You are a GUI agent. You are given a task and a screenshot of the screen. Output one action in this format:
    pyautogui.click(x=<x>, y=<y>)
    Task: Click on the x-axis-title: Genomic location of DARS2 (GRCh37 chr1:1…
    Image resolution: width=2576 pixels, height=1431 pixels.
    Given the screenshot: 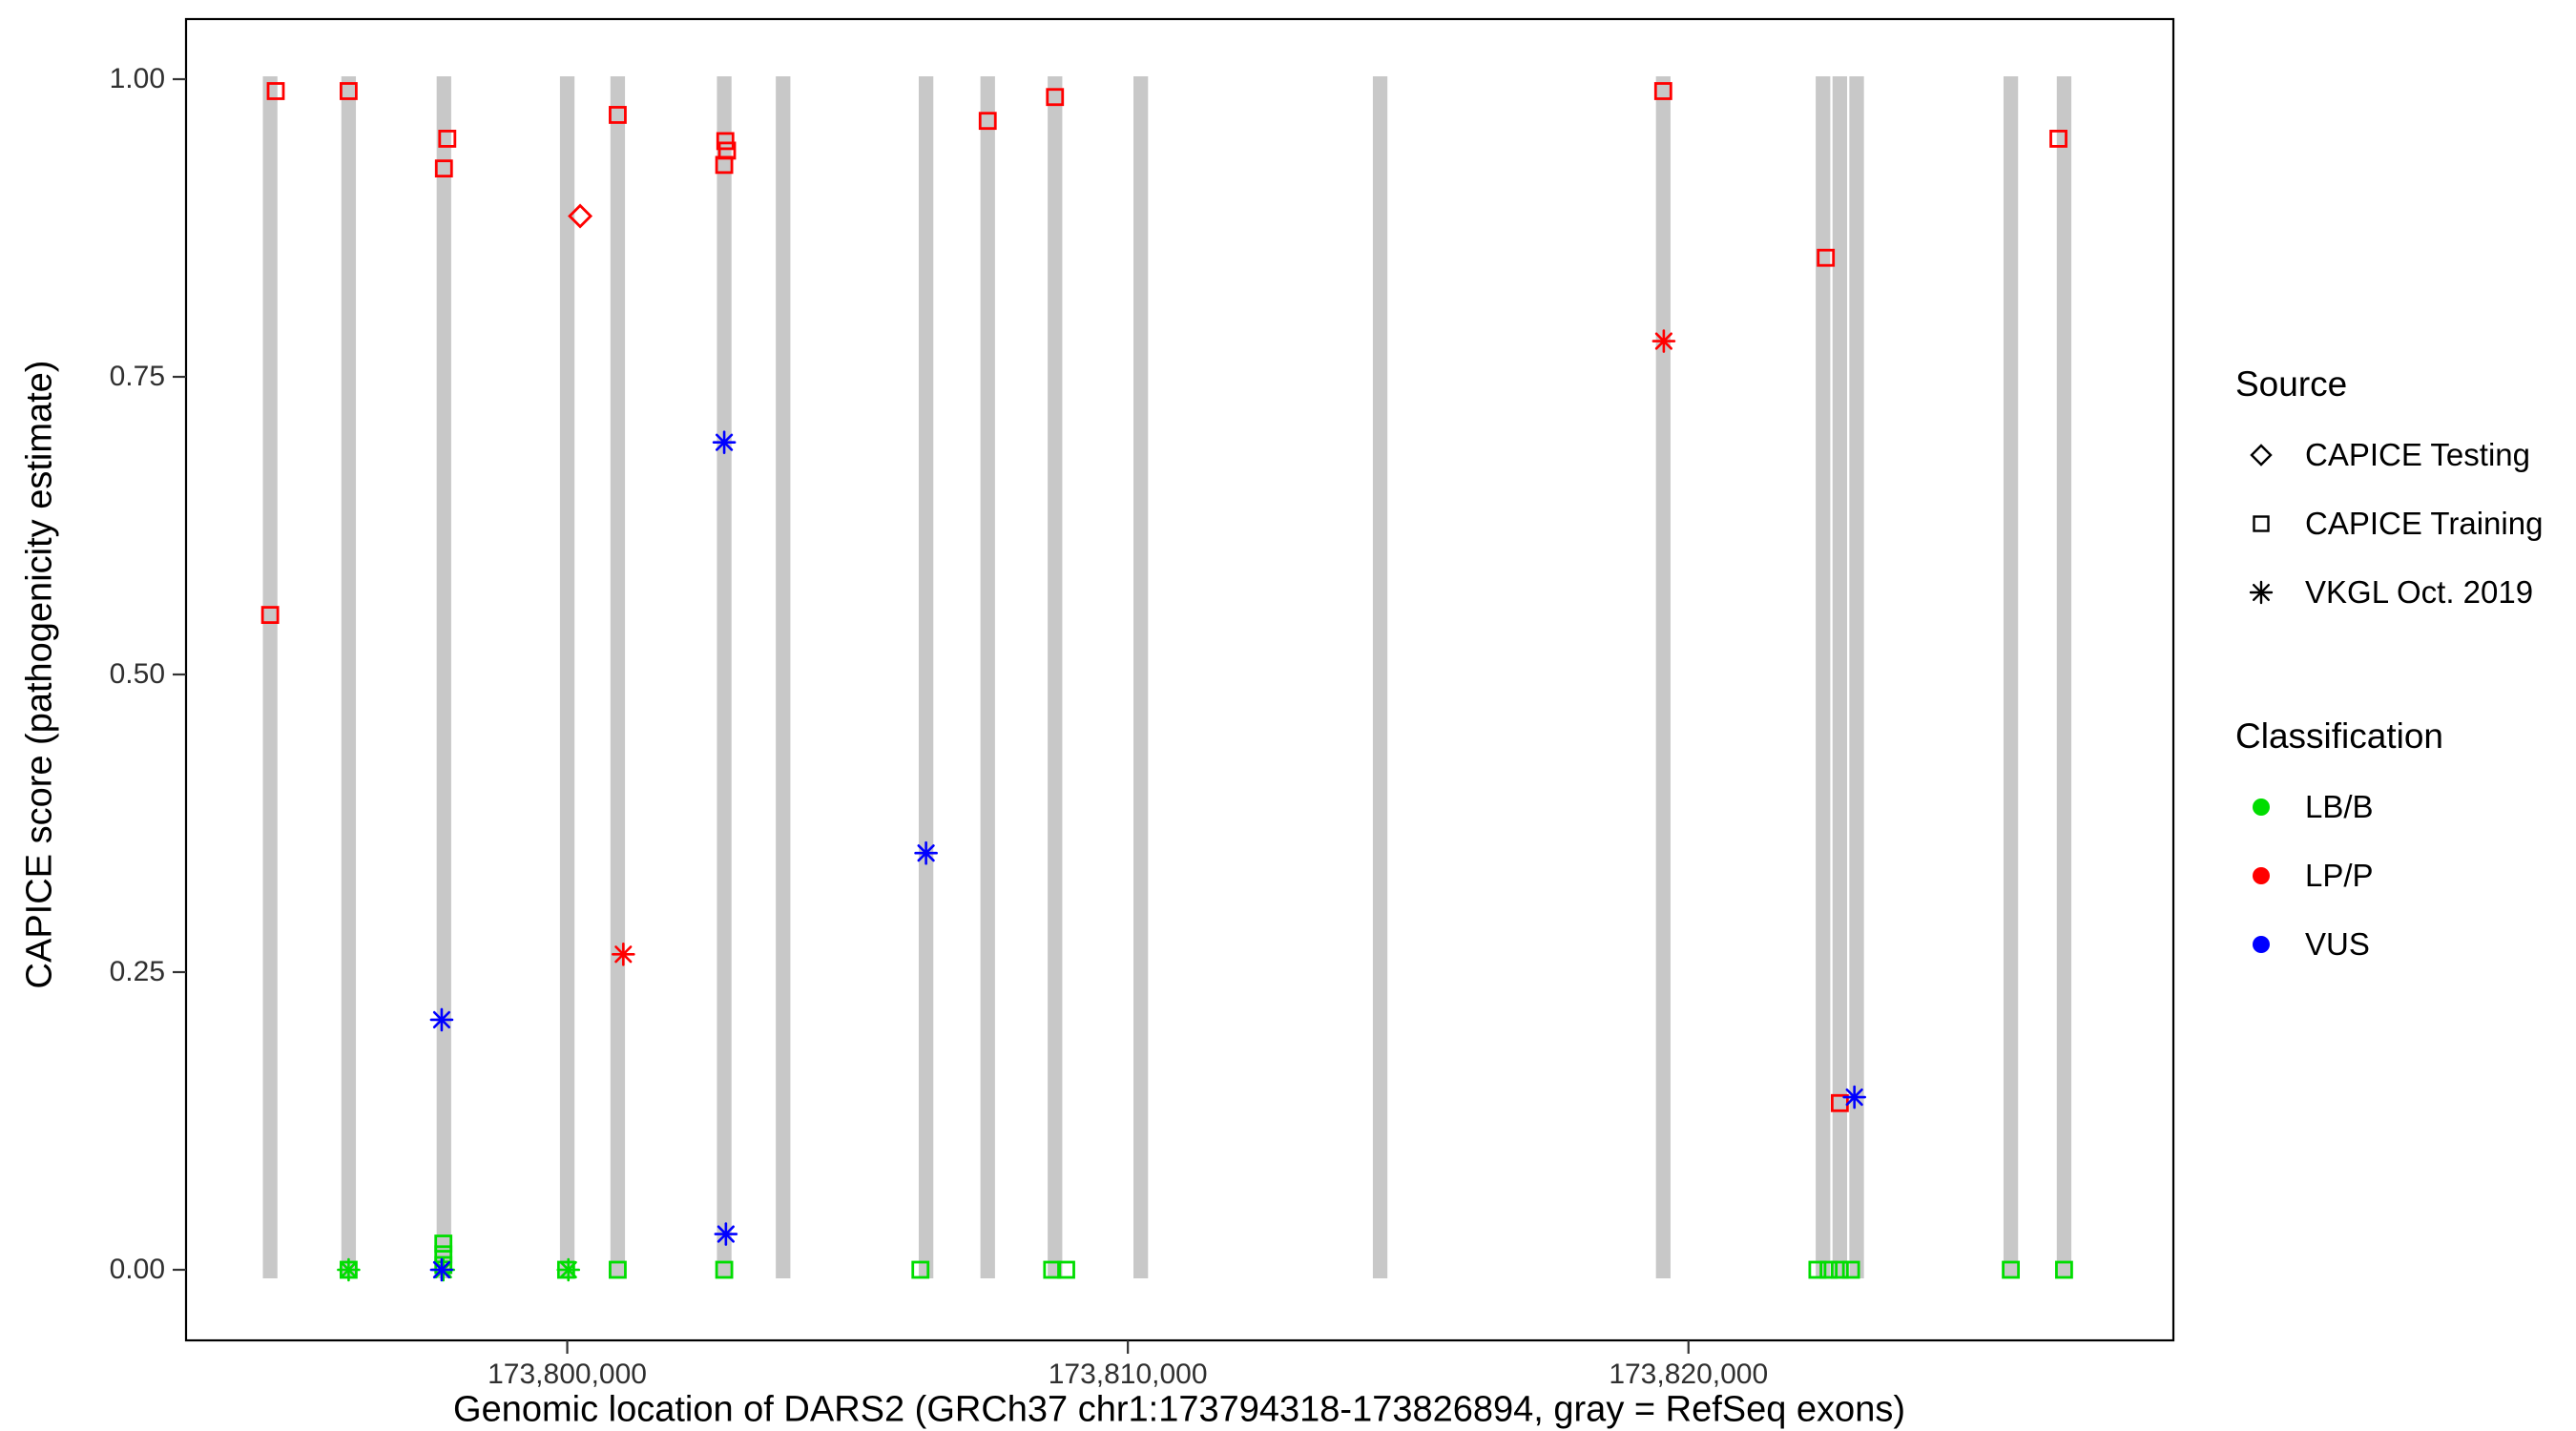 What is the action you would take?
    pyautogui.click(x=1179, y=1409)
    